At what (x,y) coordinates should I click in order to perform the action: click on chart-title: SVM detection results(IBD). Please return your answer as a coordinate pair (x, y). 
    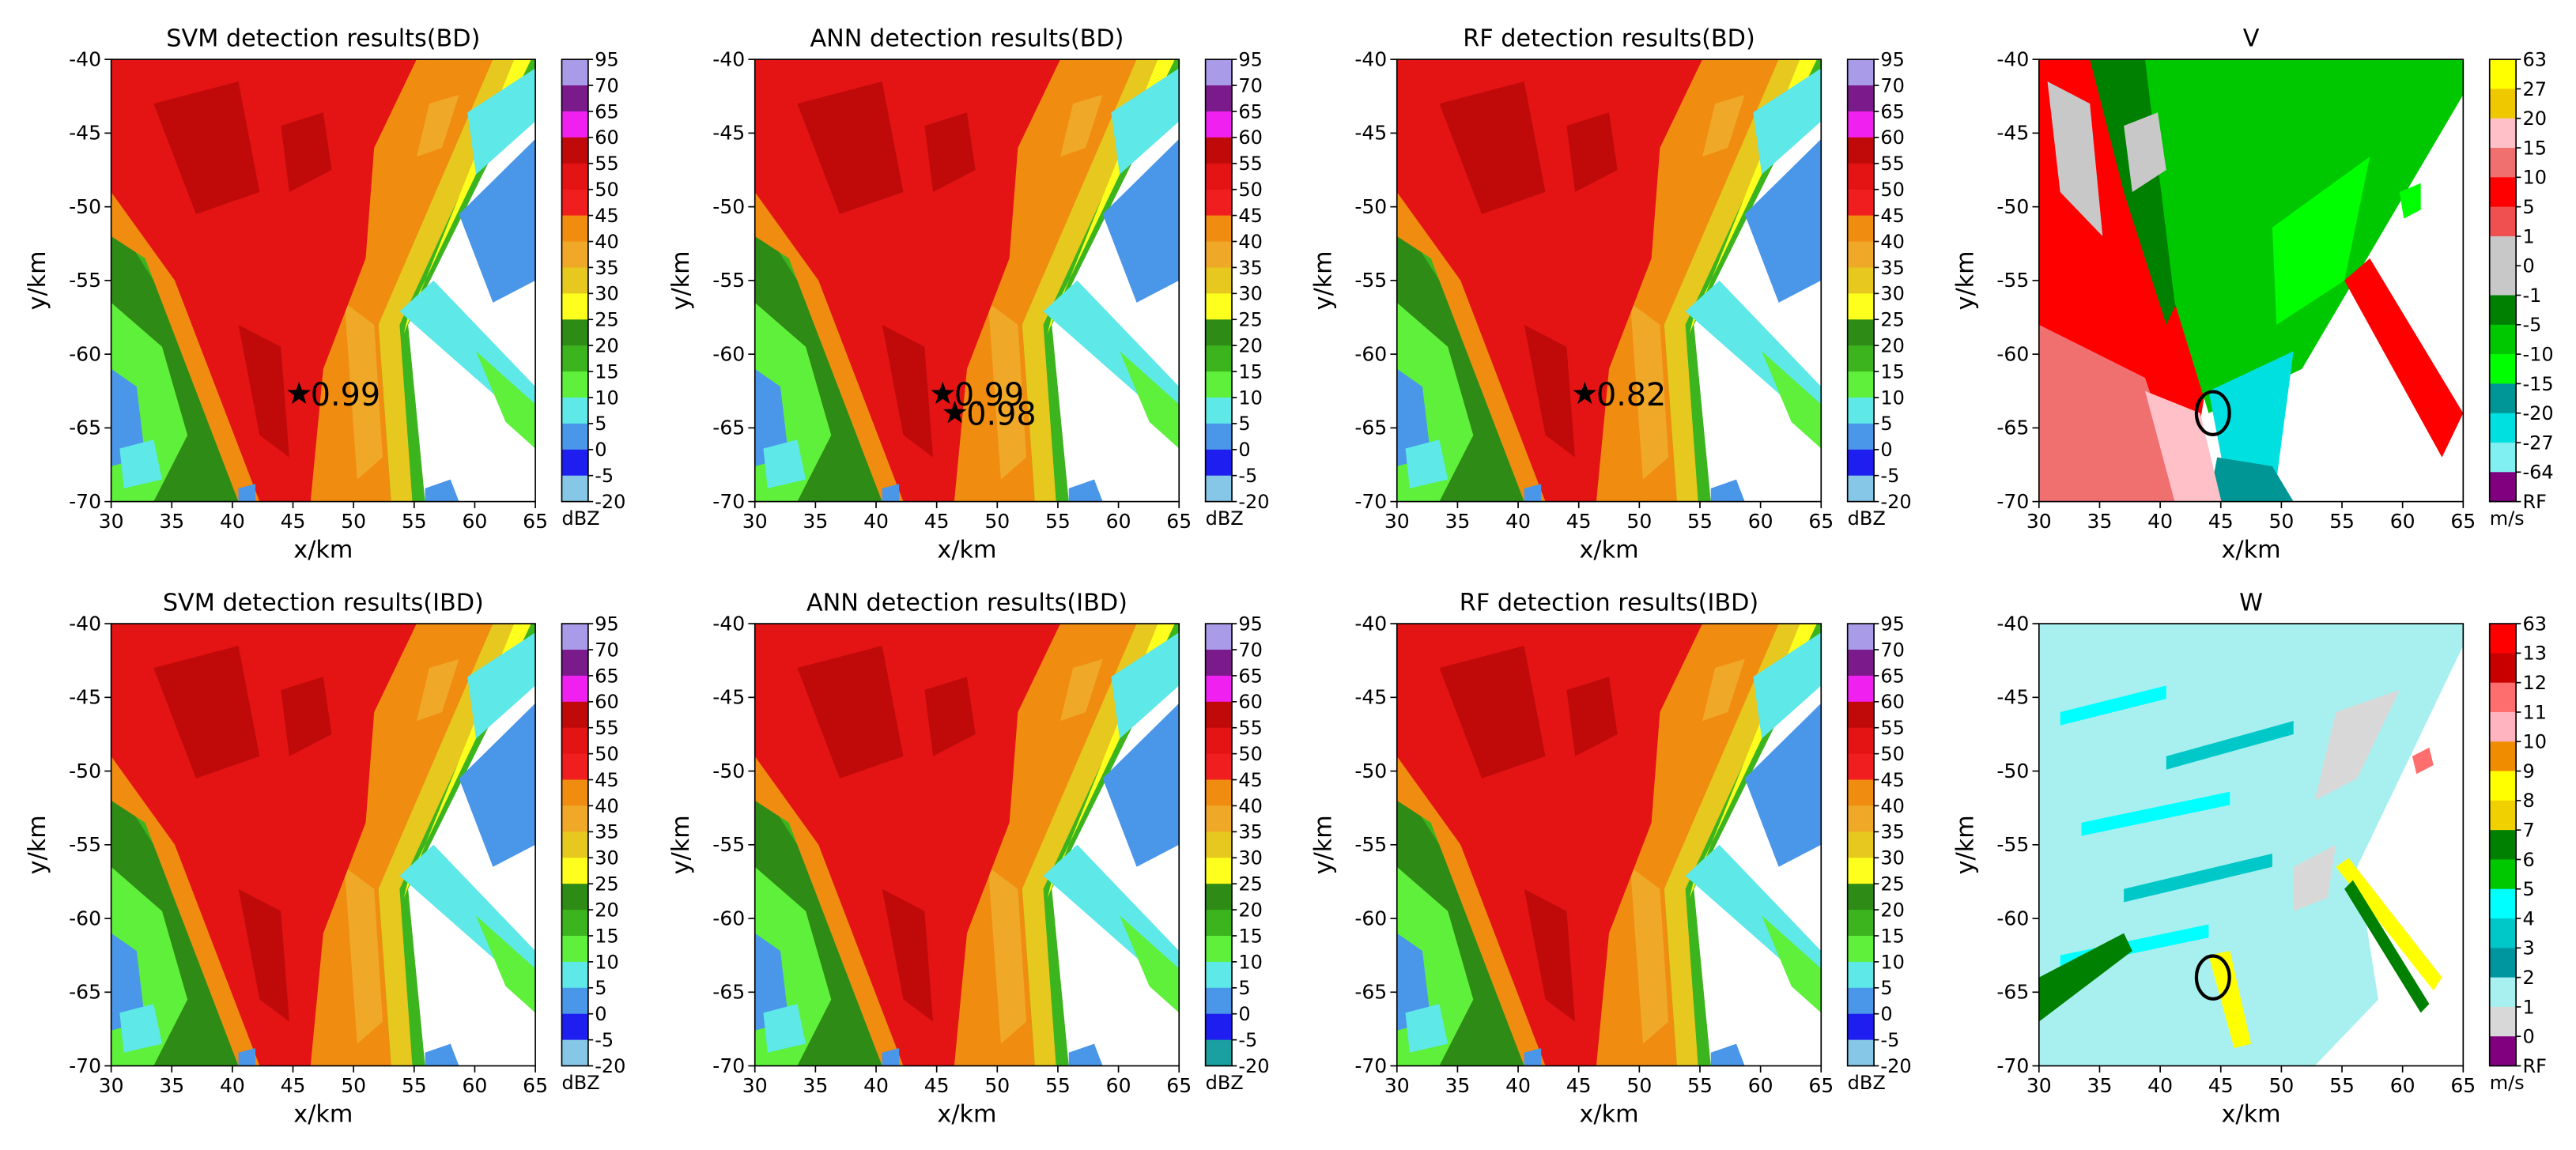
    Looking at the image, I should click on (323, 602).